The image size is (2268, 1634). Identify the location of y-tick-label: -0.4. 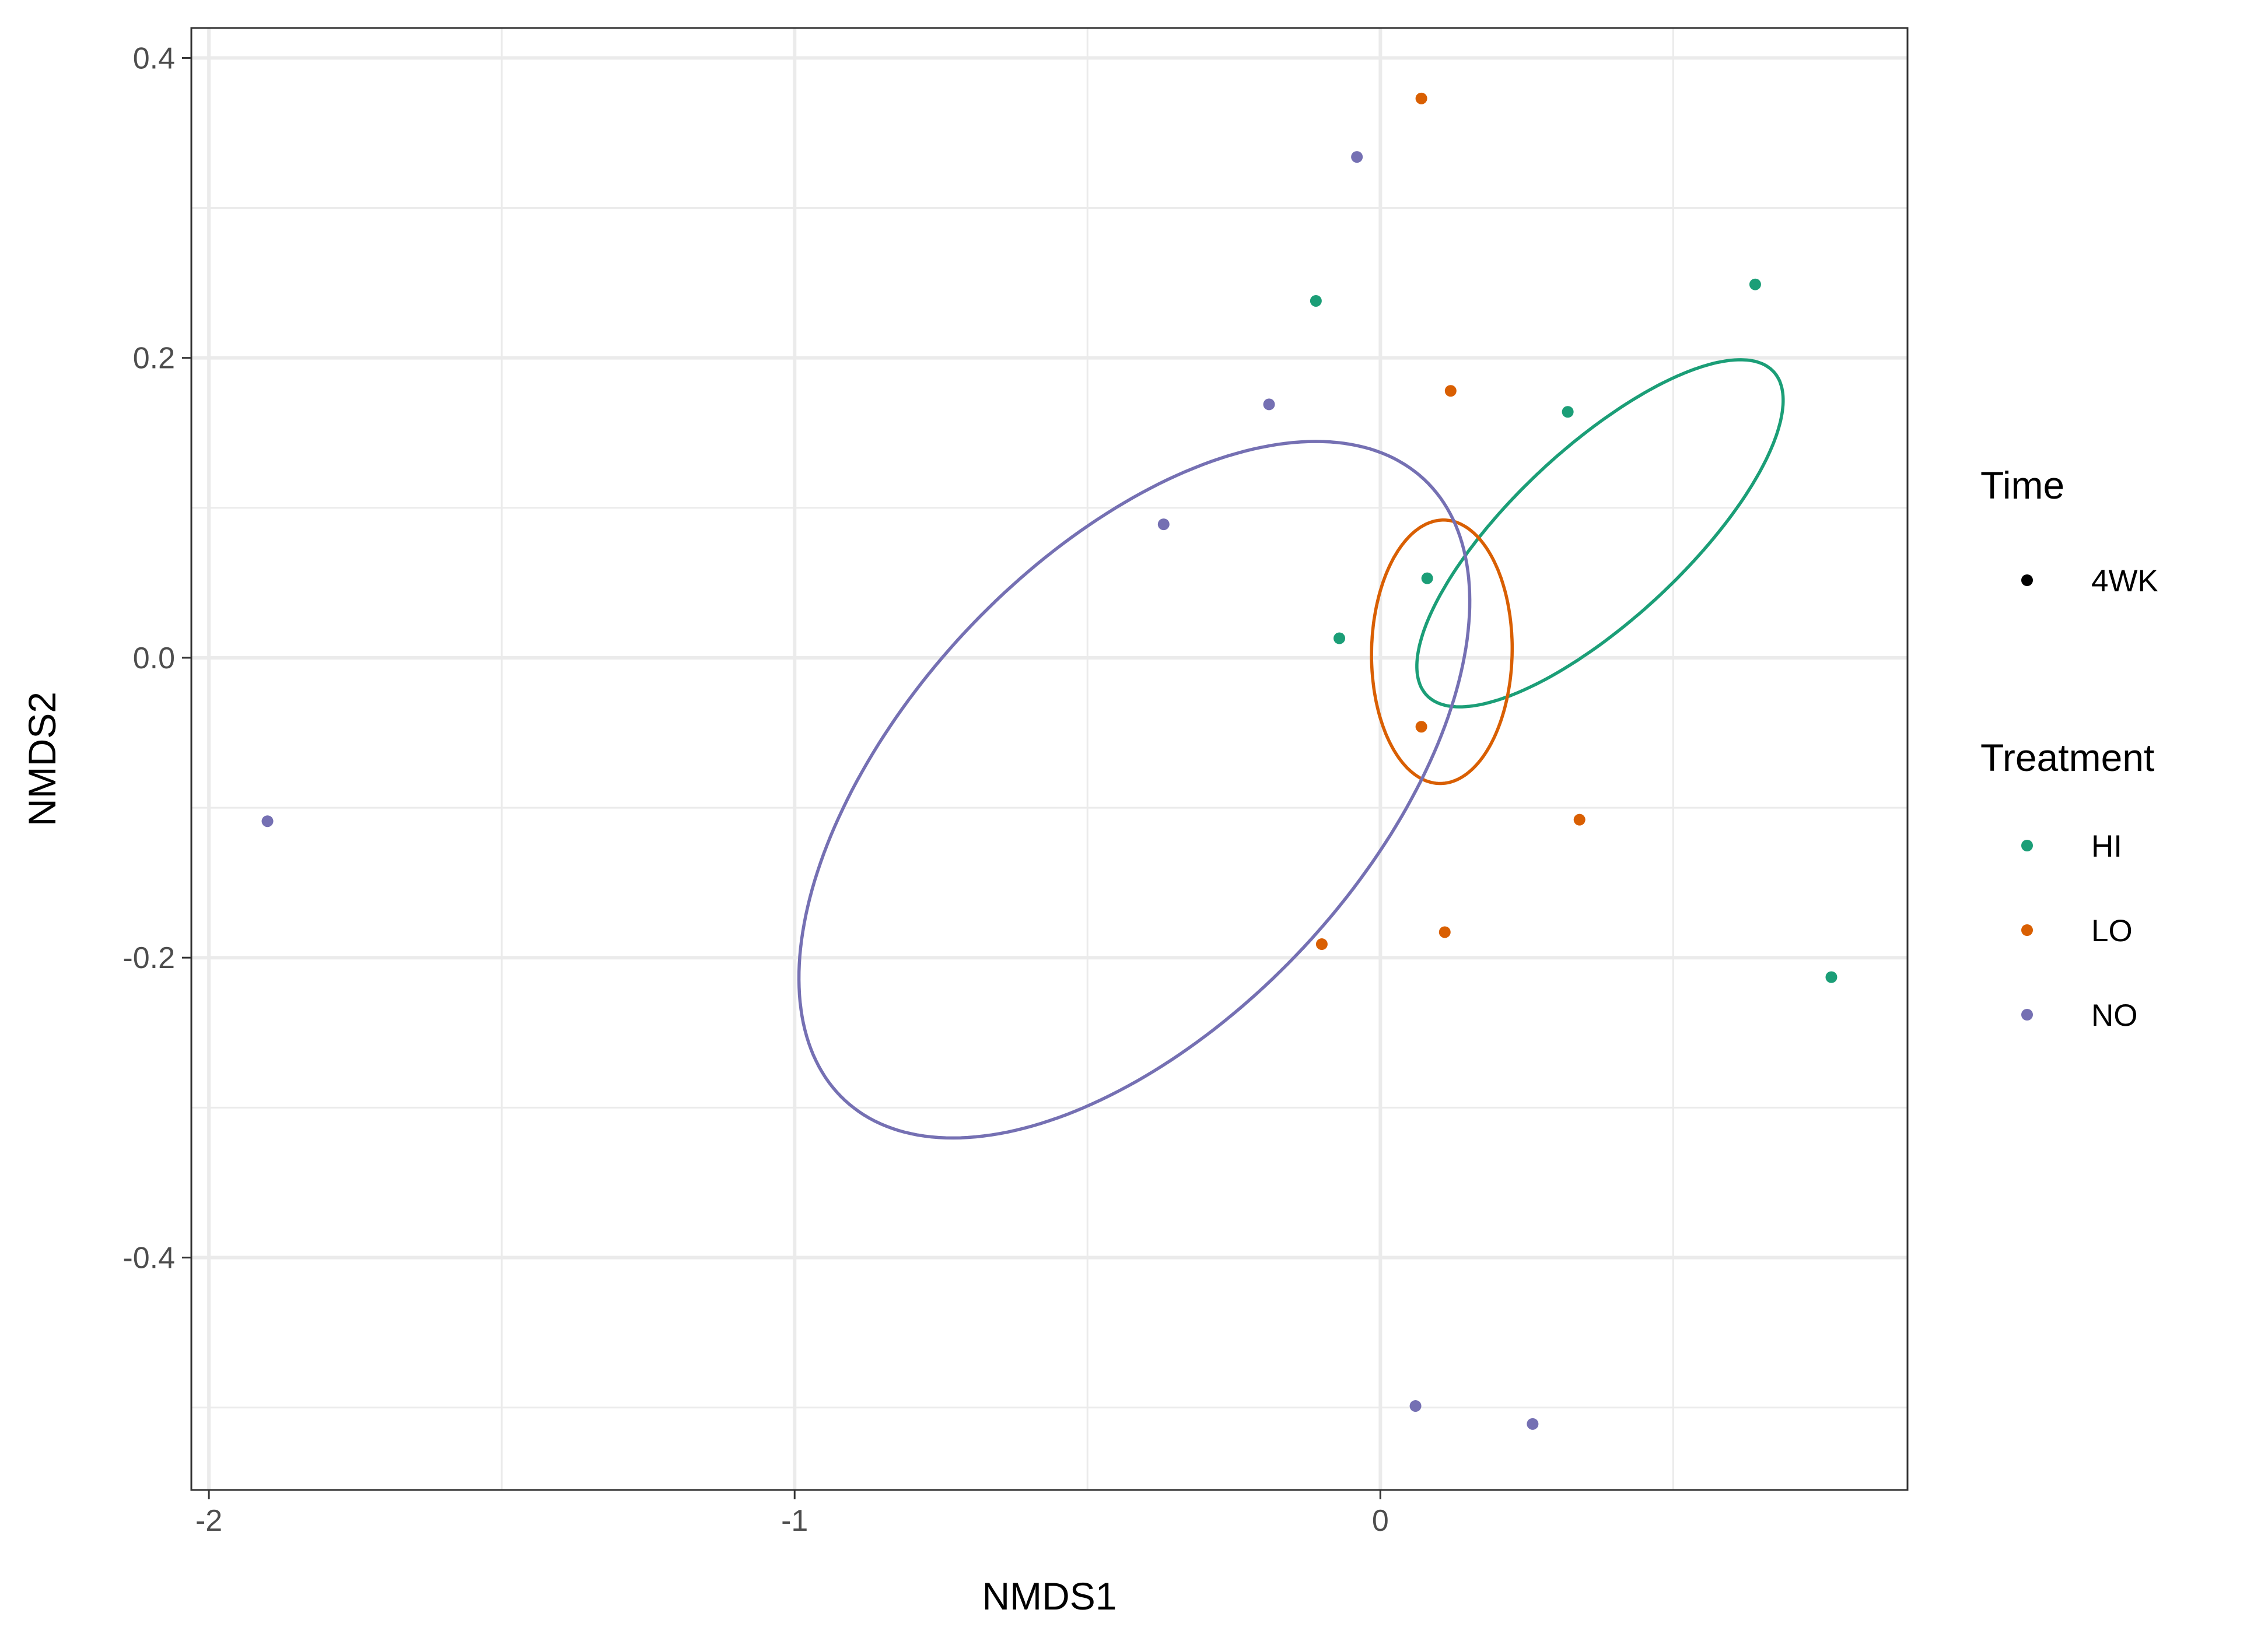
(149, 1258).